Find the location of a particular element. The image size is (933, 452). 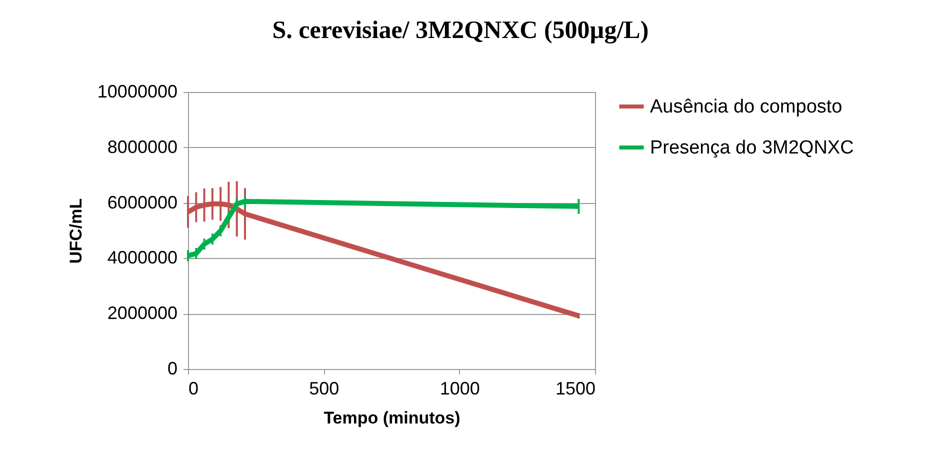

y-tick-label: 2000000 is located at coordinates (142, 313).